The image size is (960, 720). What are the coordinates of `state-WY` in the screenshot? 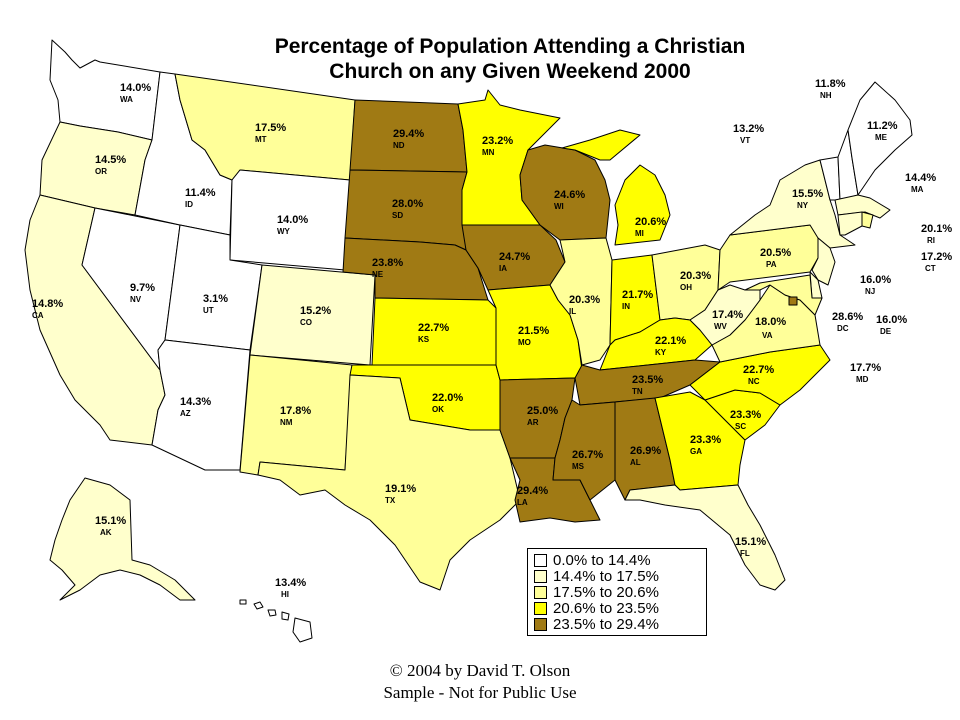 It's located at (290, 220).